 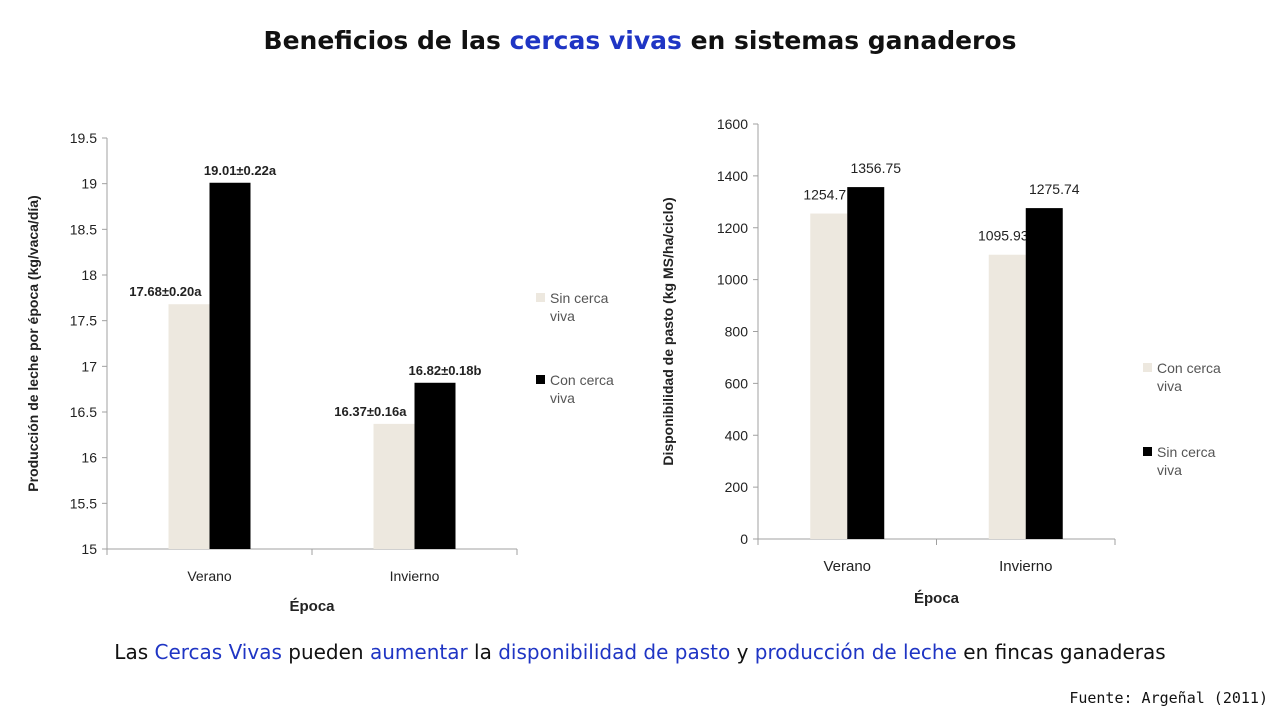 I want to click on data-label: 1254.7, so click(x=824, y=195).